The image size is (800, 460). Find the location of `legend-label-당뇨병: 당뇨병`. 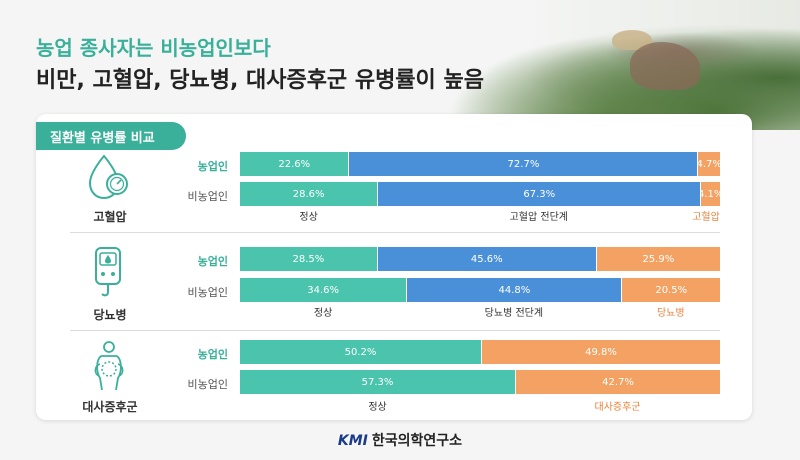

legend-label-당뇨병: 당뇨병 is located at coordinates (670, 313).